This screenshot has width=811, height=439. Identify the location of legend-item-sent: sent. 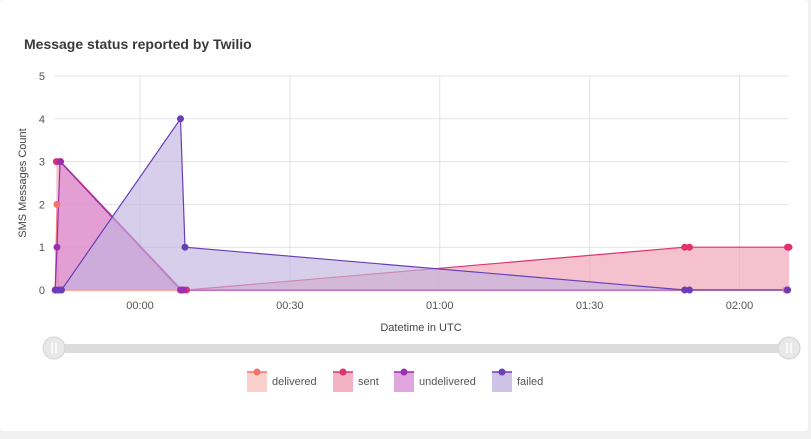
(356, 380).